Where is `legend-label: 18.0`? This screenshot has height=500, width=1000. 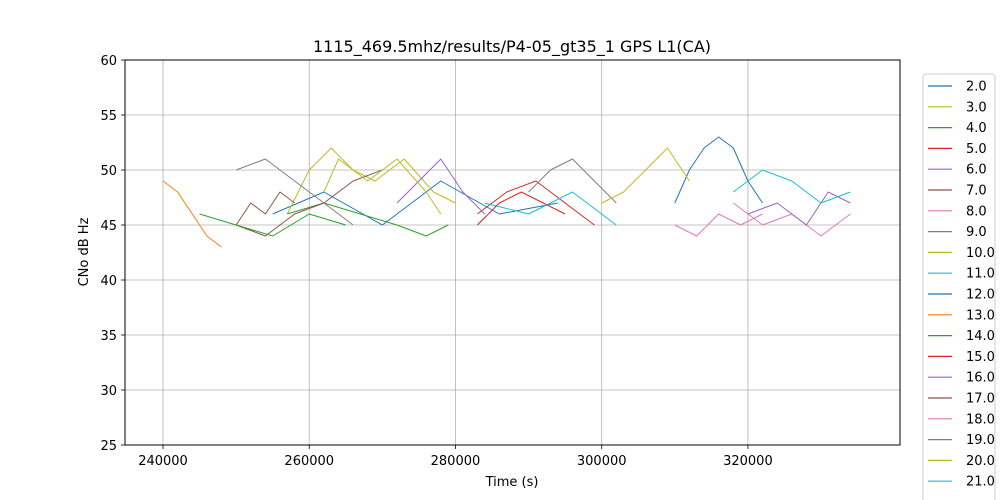
legend-label: 18.0 is located at coordinates (980, 419).